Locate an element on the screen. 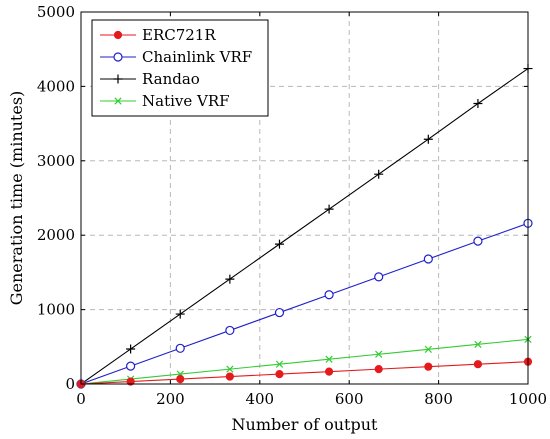 The image size is (550, 439). series-erc721r is located at coordinates (304, 373).